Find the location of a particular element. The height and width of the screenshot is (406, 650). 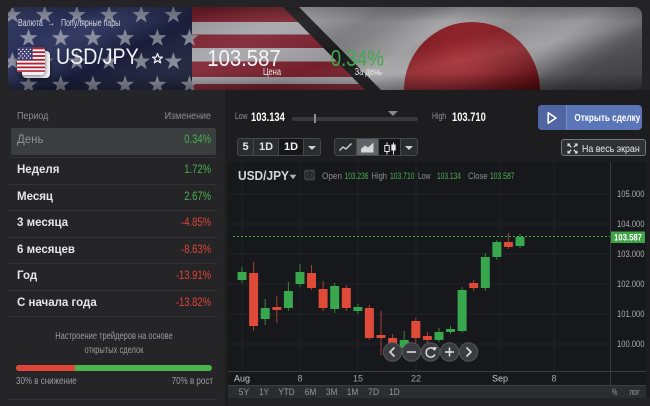

svg-text: USD/JPY is located at coordinates (264, 176).